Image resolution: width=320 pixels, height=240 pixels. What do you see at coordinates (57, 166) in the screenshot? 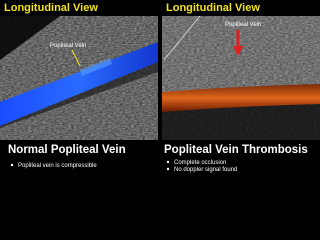
I see `bullet-text: Popliteal vein is compressible` at bounding box center [57, 166].